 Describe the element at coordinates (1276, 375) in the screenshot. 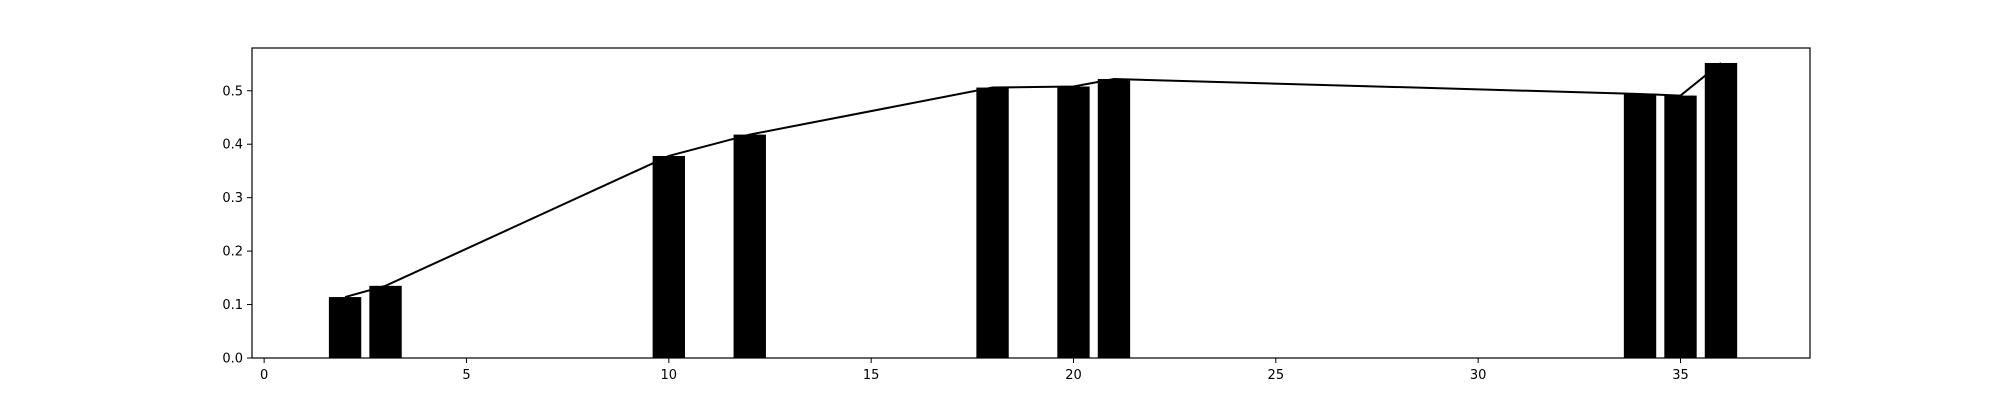

I see `x-tick-label: 25` at that location.